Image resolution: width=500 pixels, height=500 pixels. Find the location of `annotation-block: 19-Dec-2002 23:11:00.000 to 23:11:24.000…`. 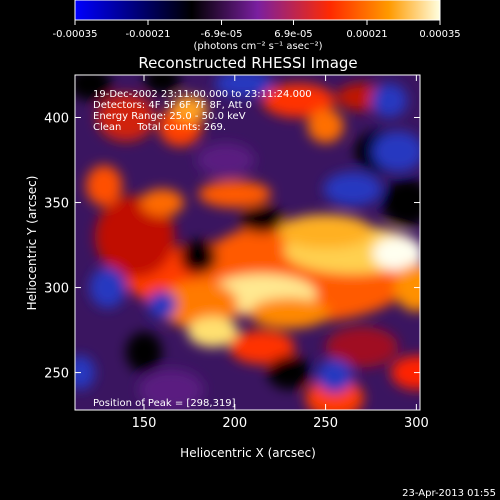

annotation-block: 19-Dec-2002 23:11:00.000 to 23:11:24.000… is located at coordinates (202, 111).